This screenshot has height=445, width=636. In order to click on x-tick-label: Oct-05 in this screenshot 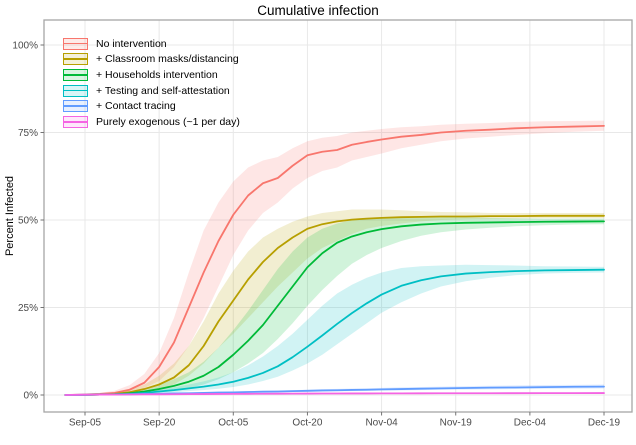, I will do `click(233, 423)`.